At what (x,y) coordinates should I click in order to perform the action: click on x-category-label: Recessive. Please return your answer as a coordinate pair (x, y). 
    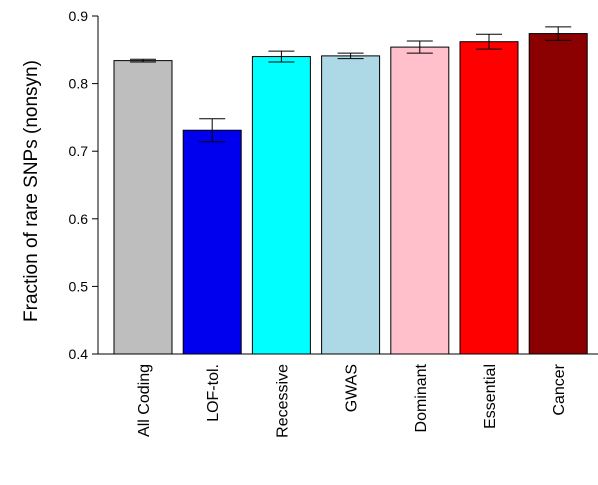
    Looking at the image, I should click on (282, 401).